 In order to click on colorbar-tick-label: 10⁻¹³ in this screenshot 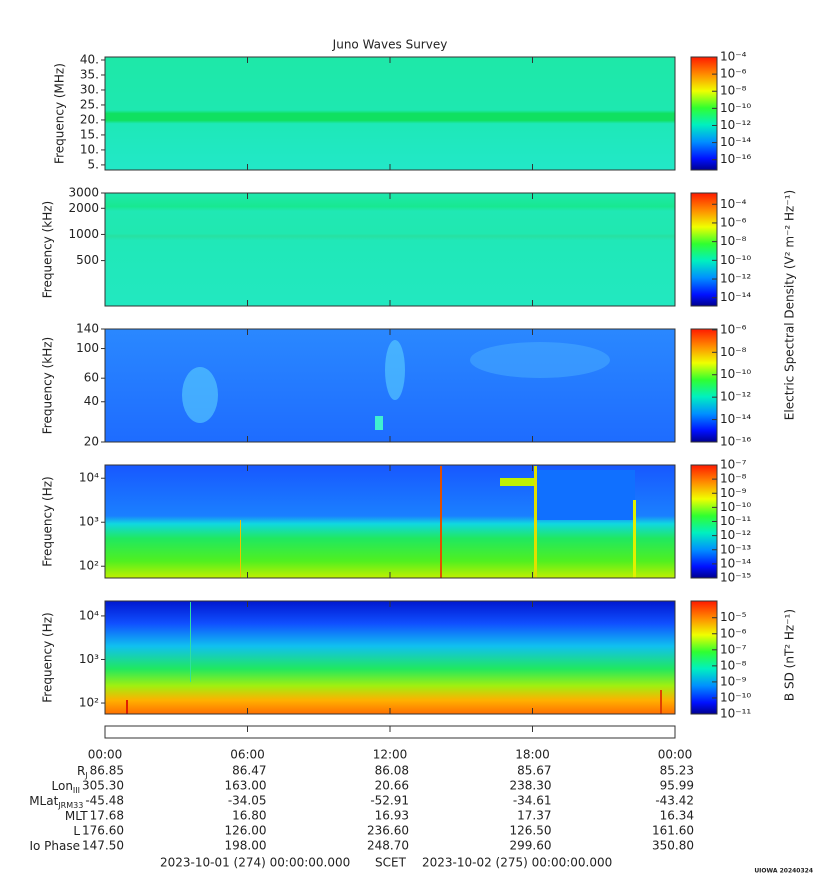, I will do `click(735, 549)`.